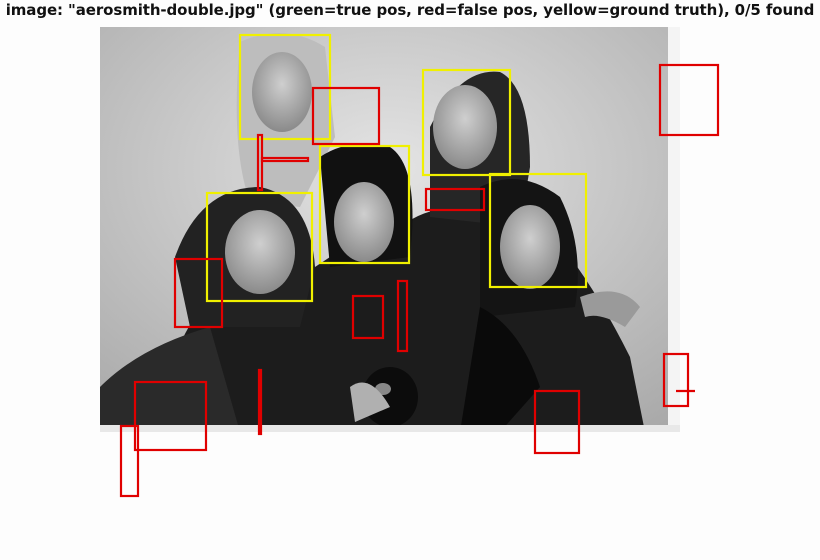 Image resolution: width=820 pixels, height=560 pixels. I want to click on false-positive-box, so click(129, 461).